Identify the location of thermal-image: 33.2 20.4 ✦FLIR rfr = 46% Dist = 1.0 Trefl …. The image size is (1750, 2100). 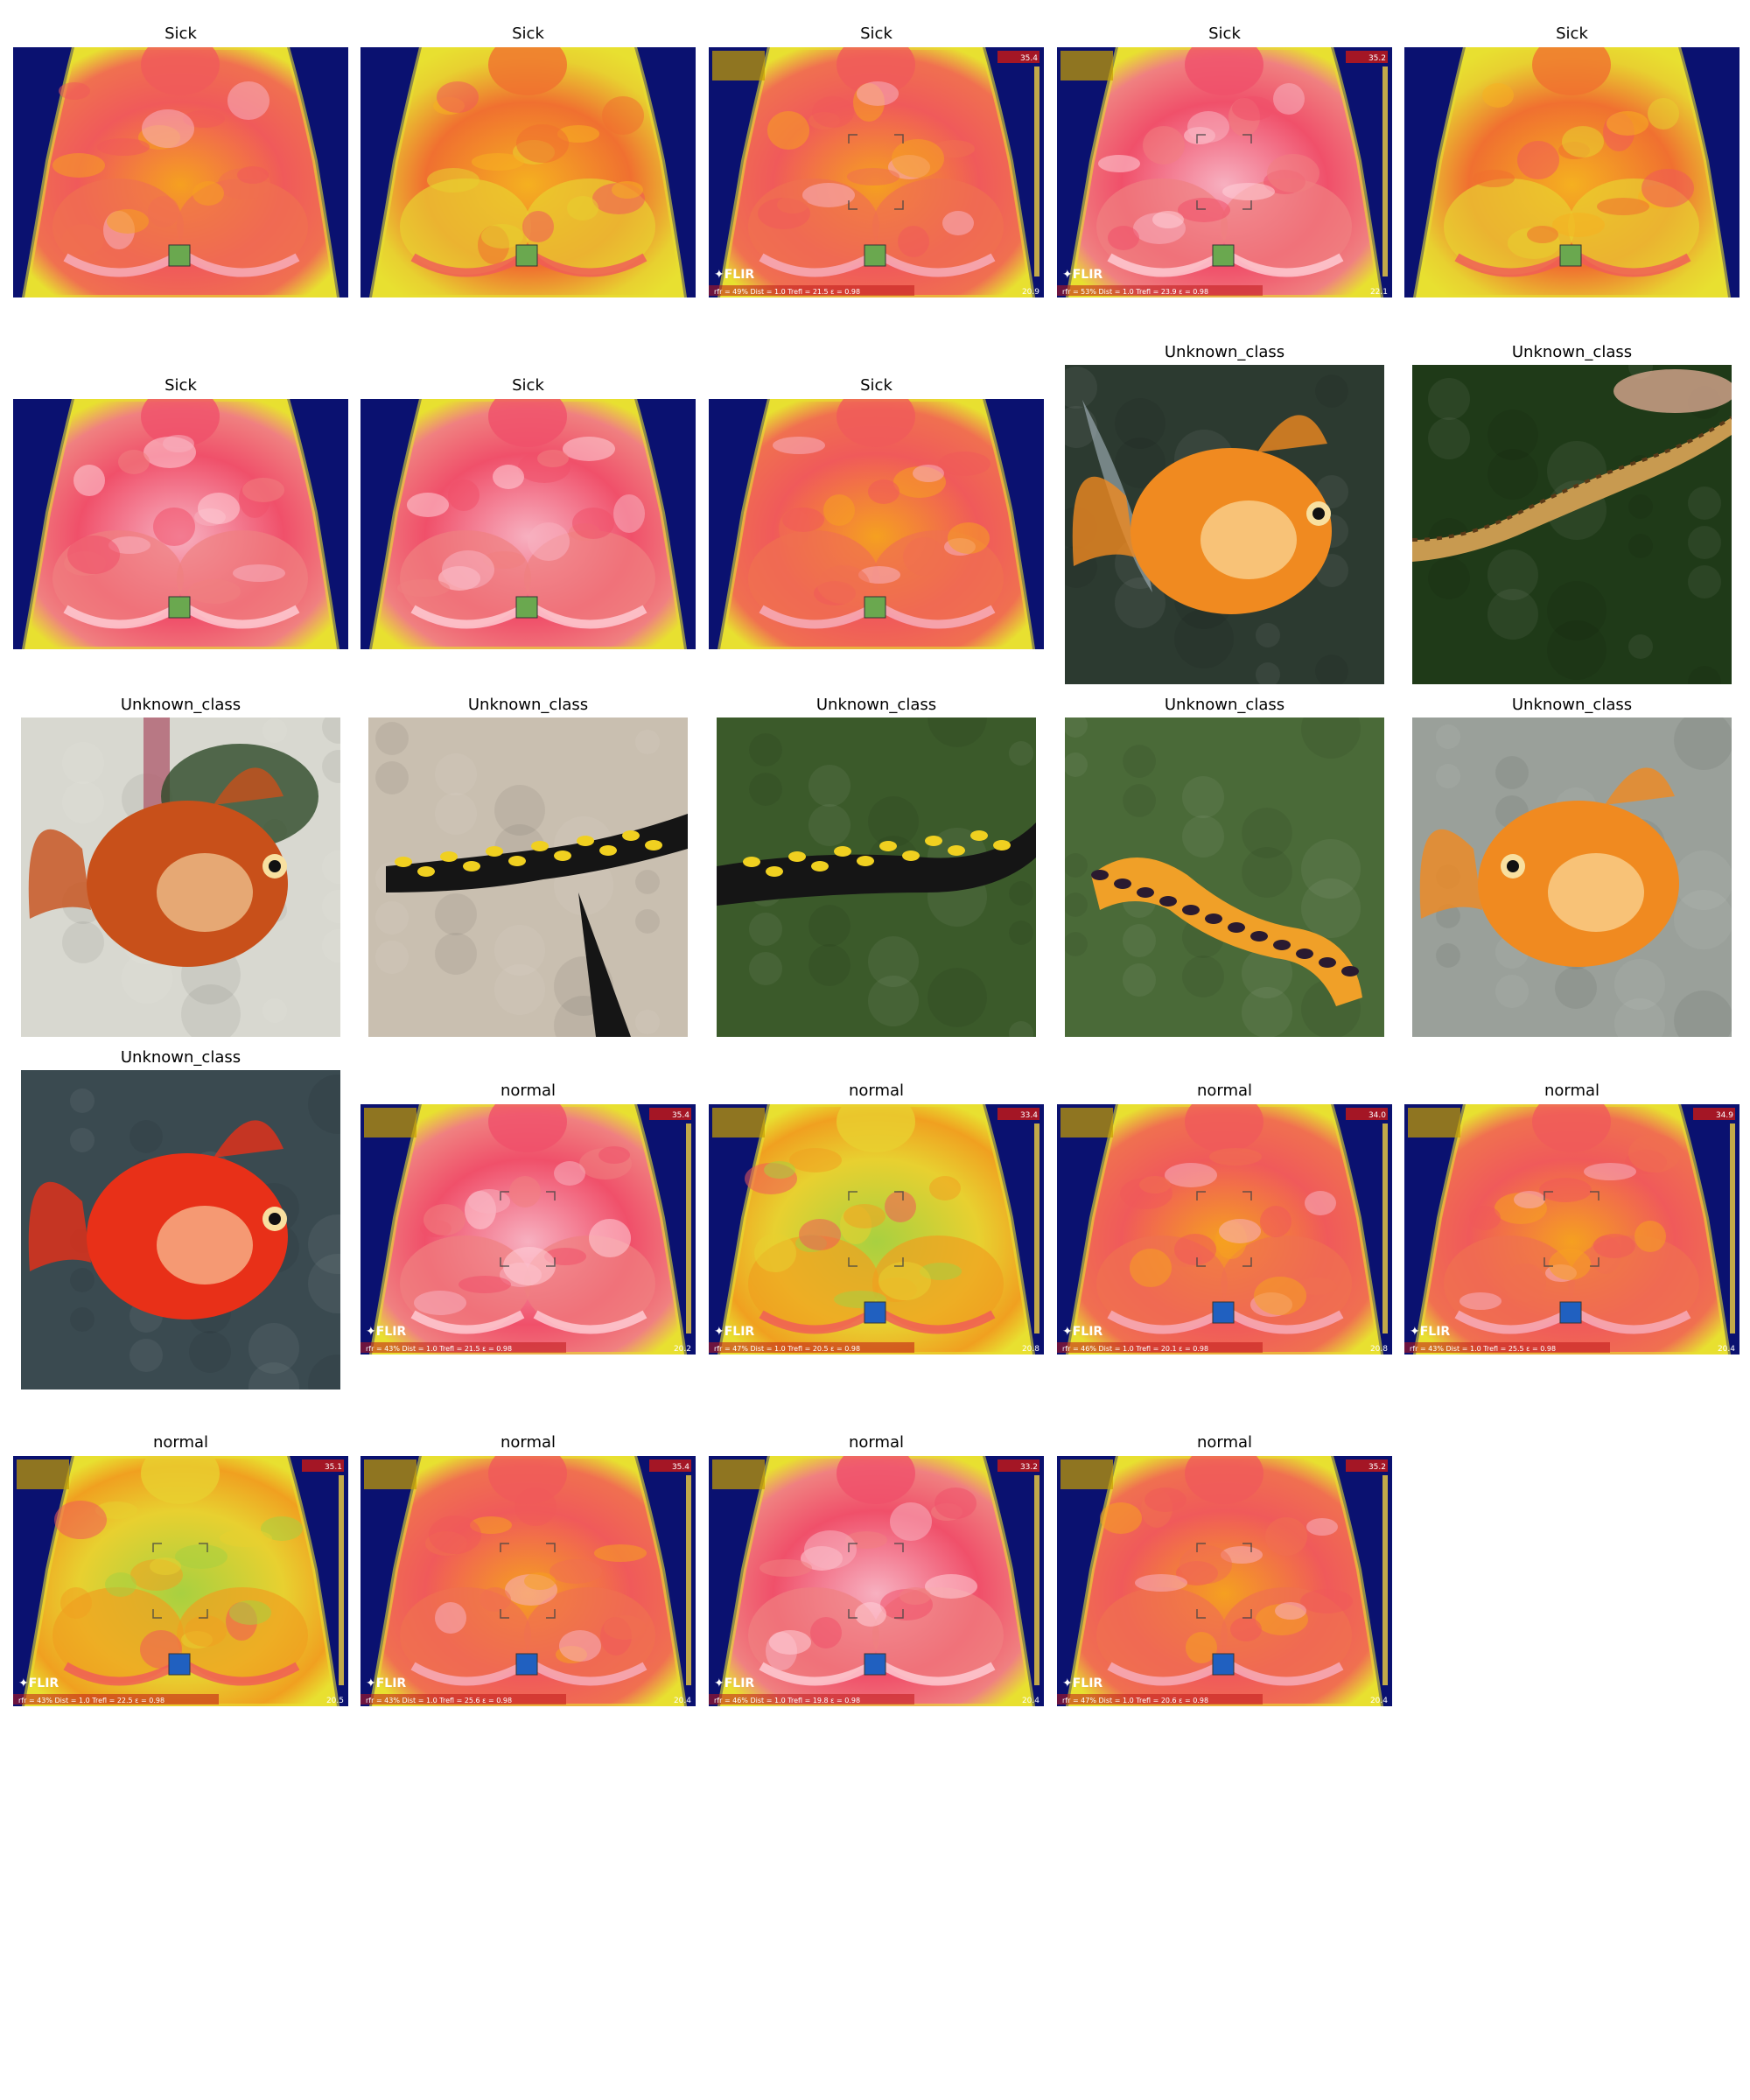
(876, 1581).